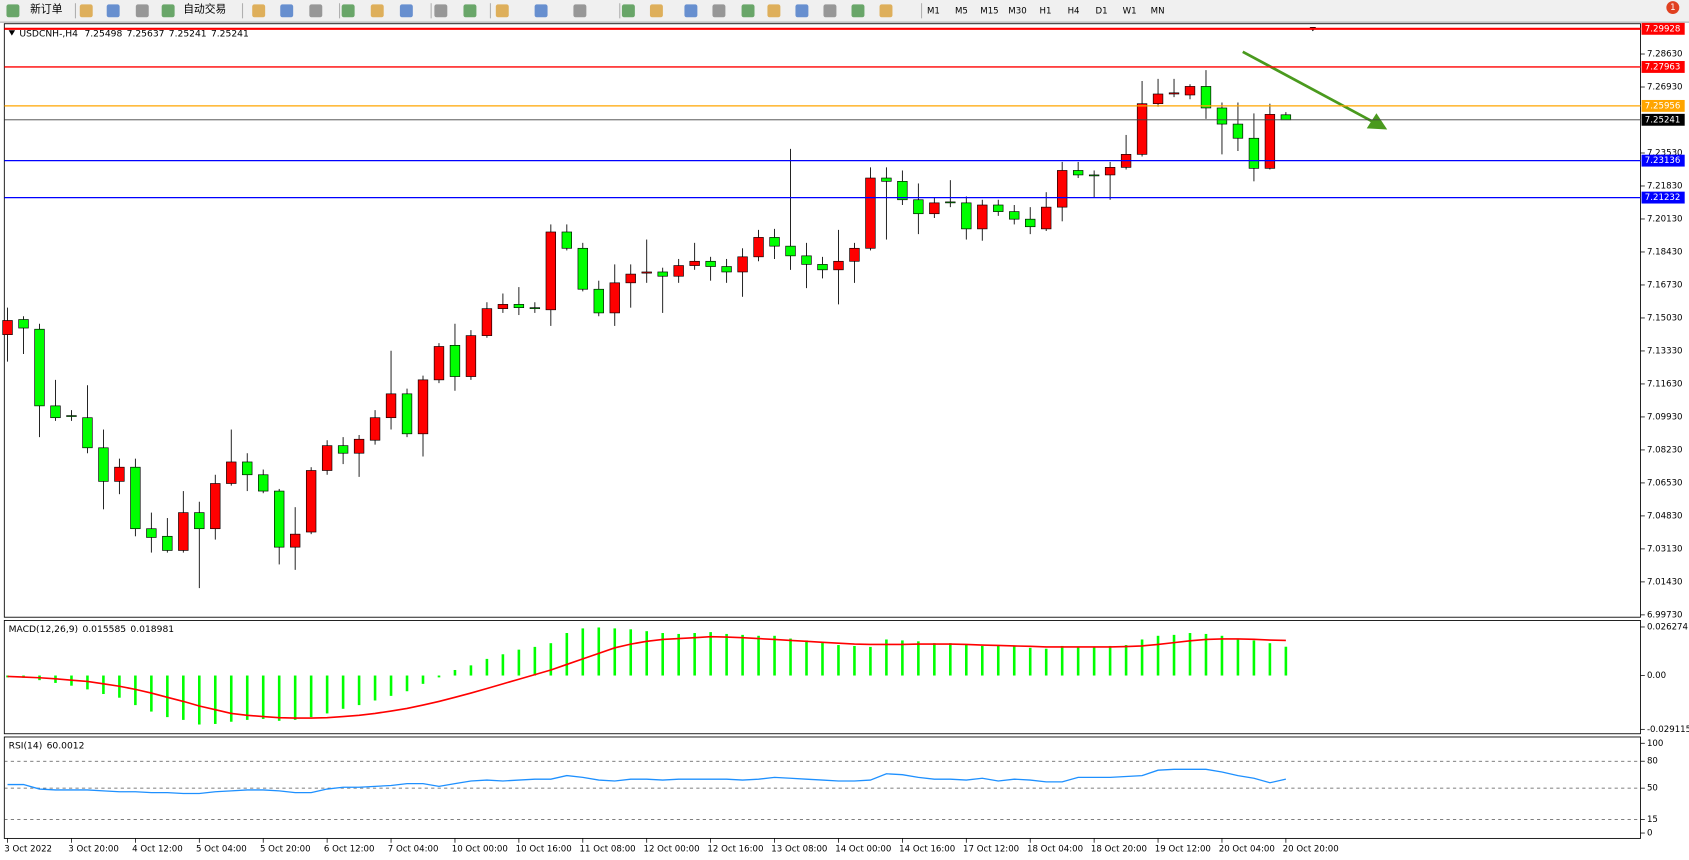 Image resolution: width=1689 pixels, height=860 pixels. I want to click on y-tick-label: 7.03130, so click(1665, 549).